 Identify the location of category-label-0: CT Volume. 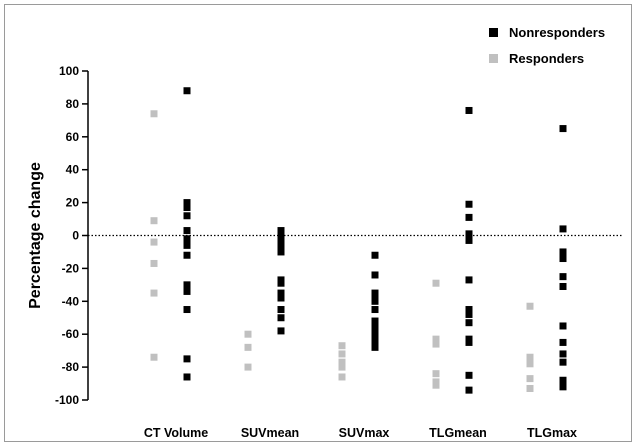
(176, 433).